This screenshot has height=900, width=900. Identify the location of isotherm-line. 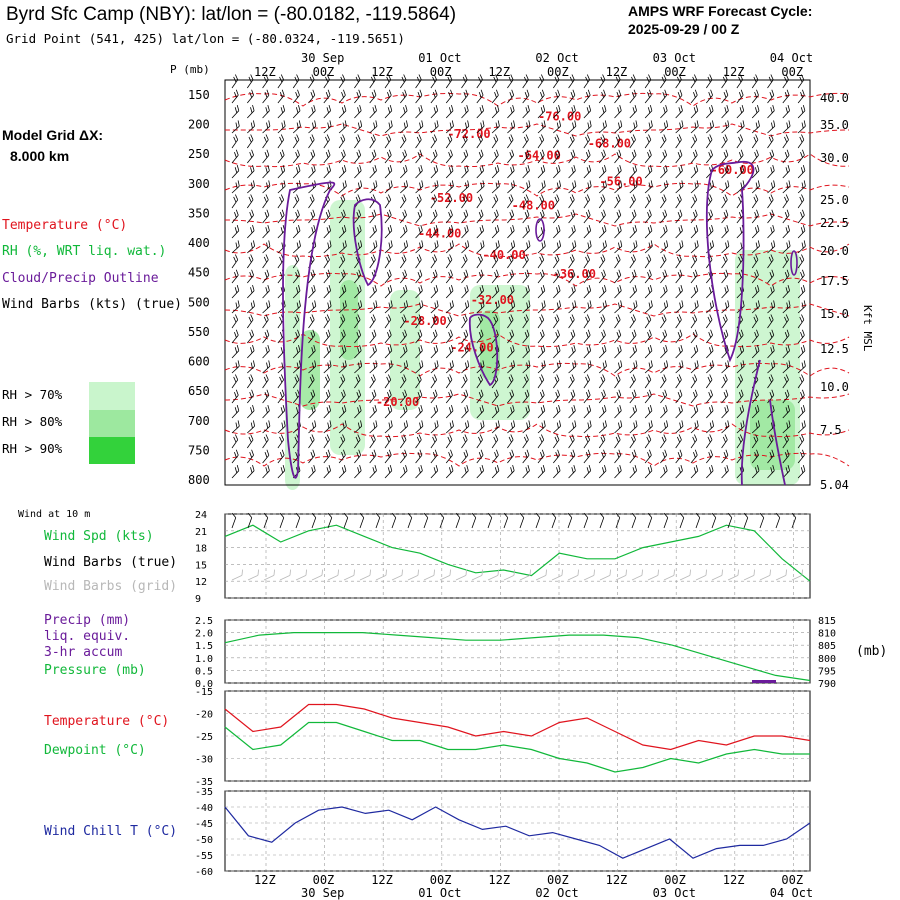
(537, 369).